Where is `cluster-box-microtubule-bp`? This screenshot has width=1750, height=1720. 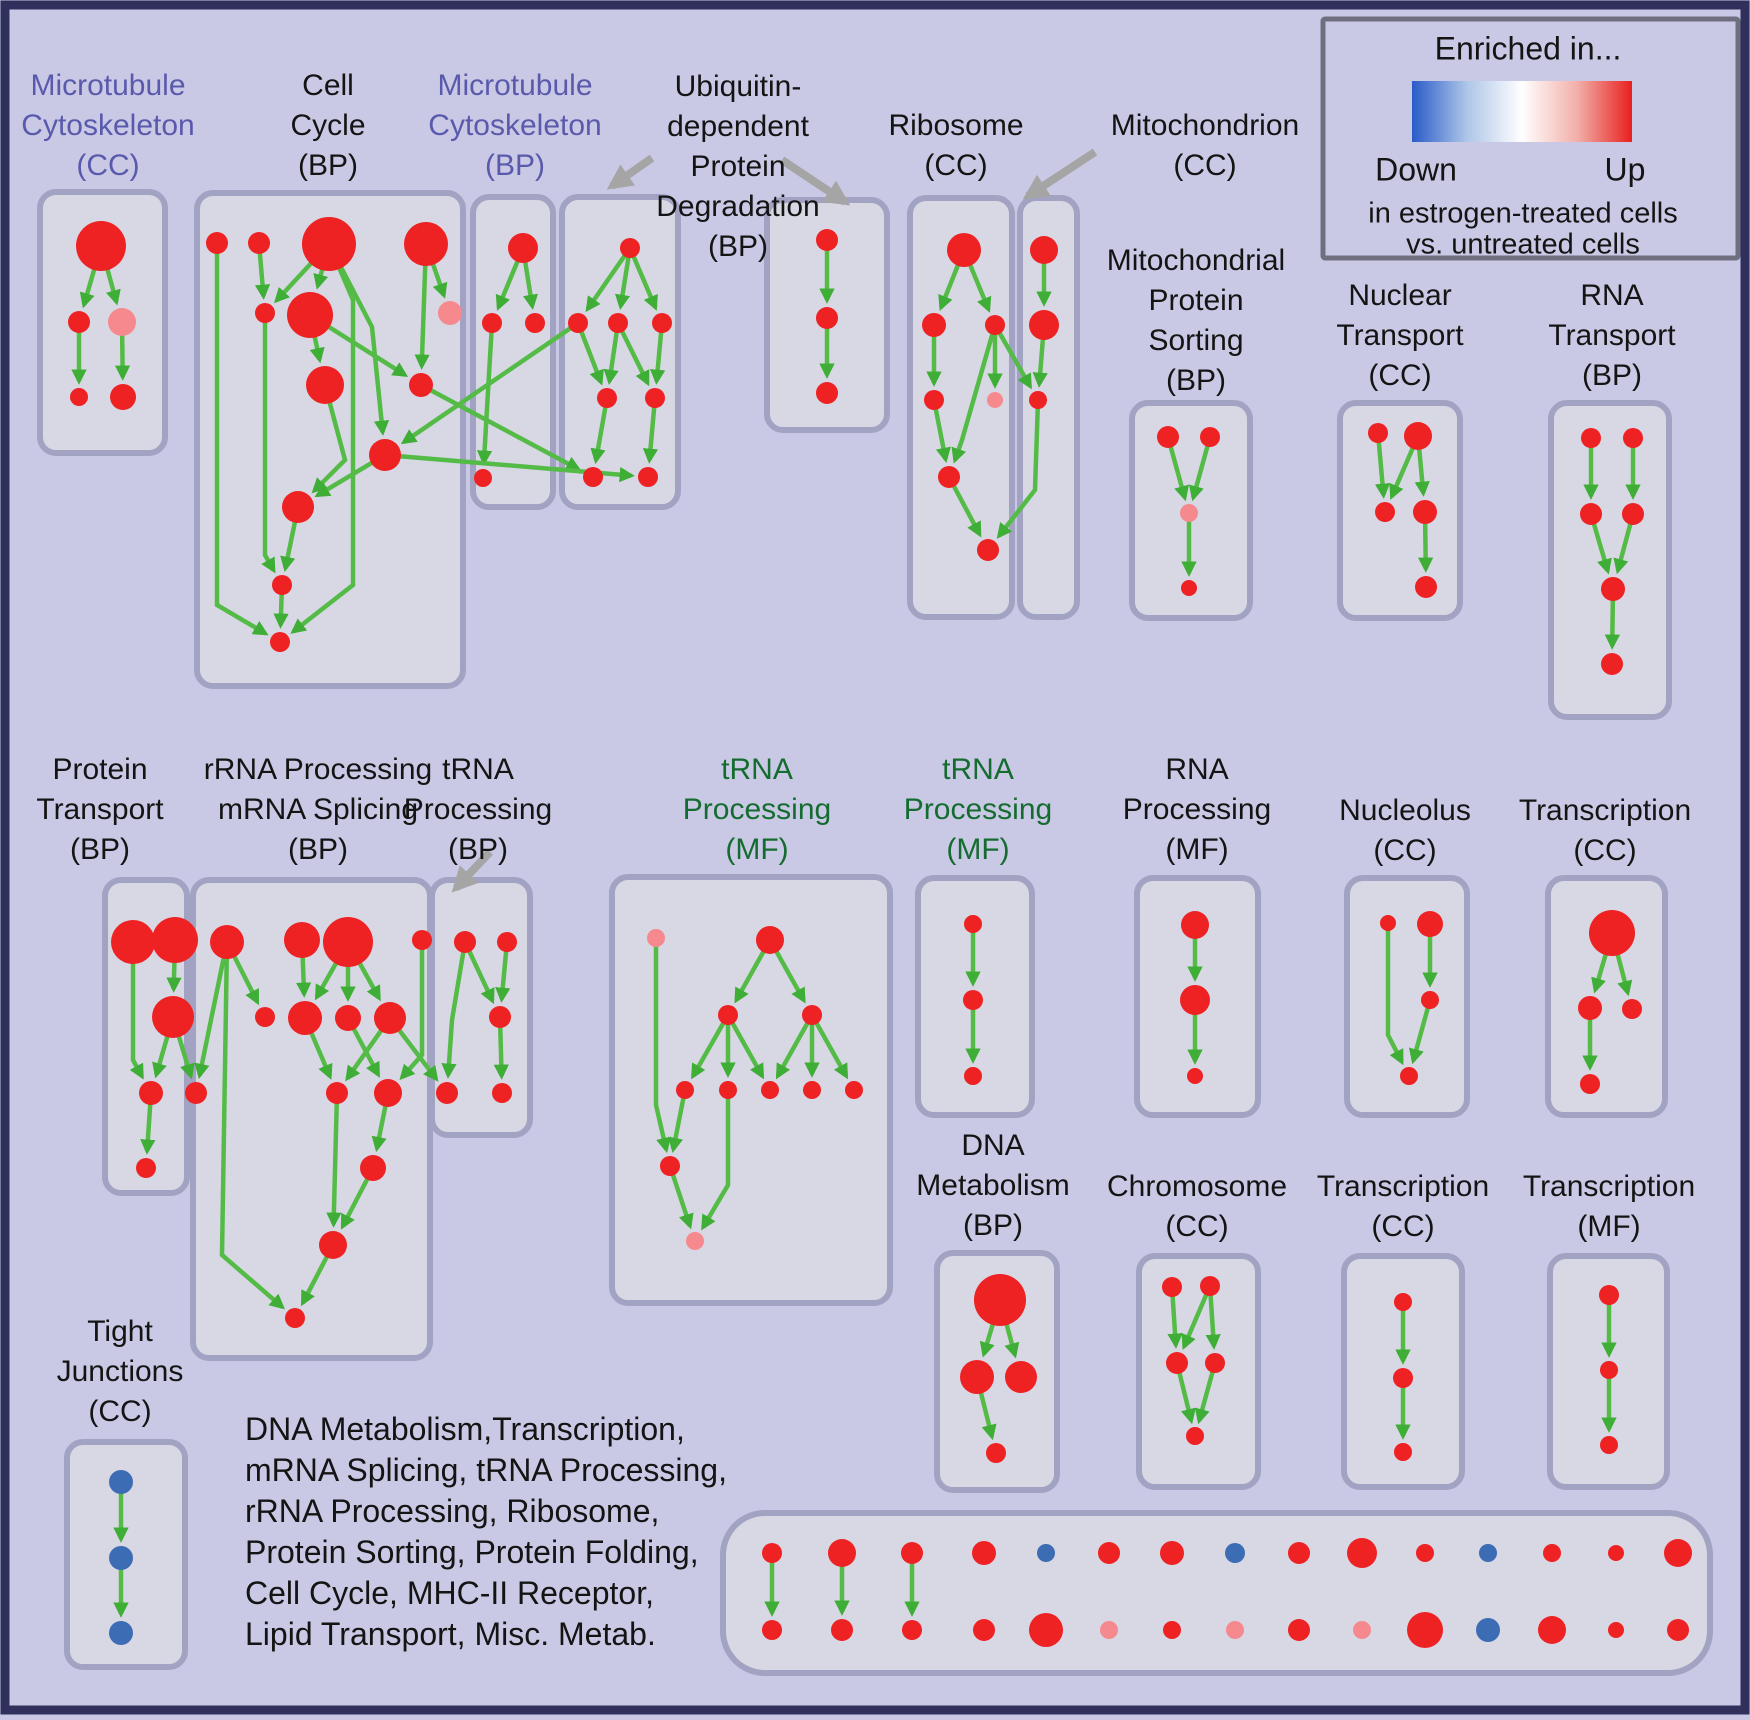 cluster-box-microtubule-bp is located at coordinates (513, 352).